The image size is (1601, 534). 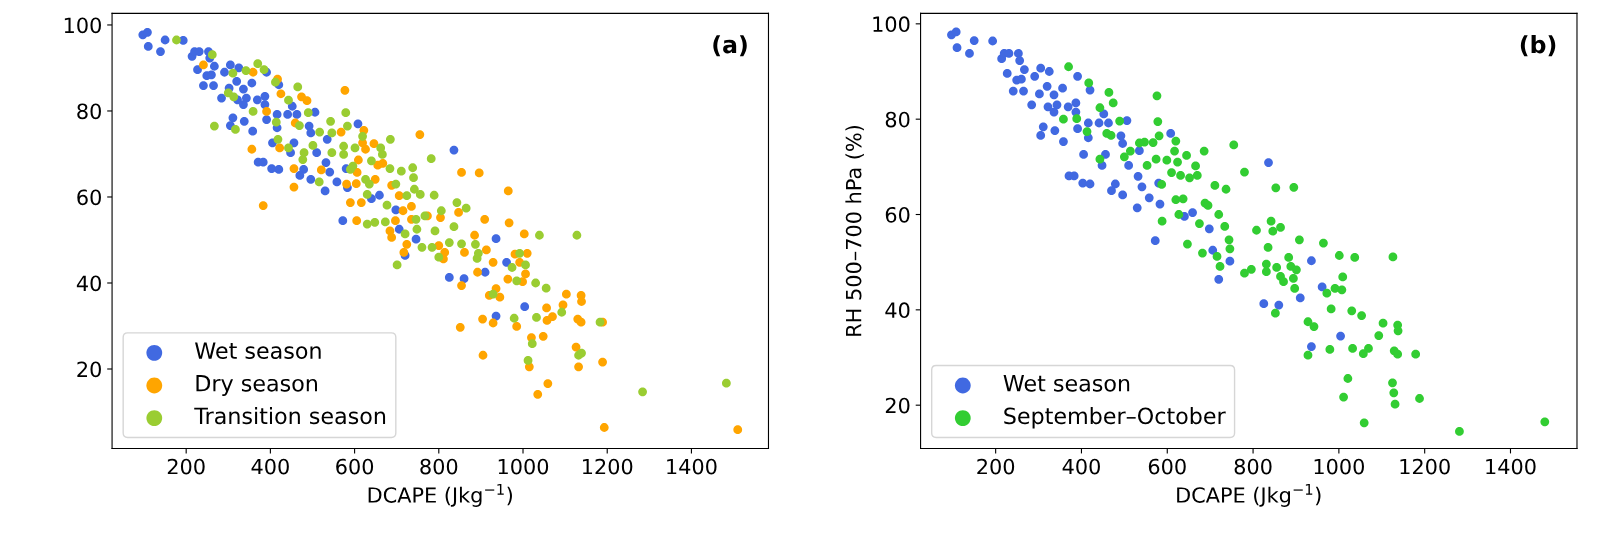 I want to click on annotation: (a), so click(x=730, y=46).